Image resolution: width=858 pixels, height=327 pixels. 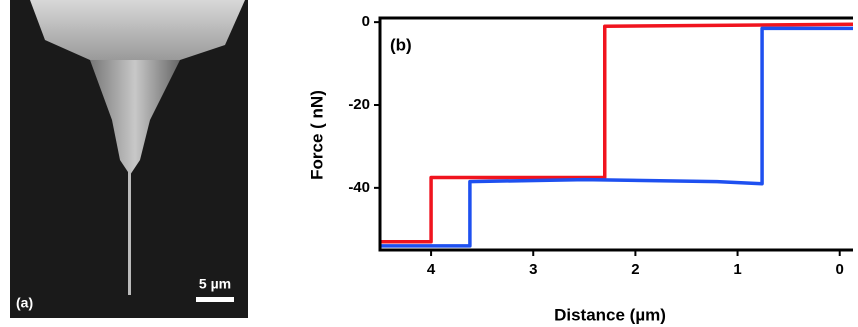 I want to click on scale-bar-label: 5 µm, so click(x=215, y=284).